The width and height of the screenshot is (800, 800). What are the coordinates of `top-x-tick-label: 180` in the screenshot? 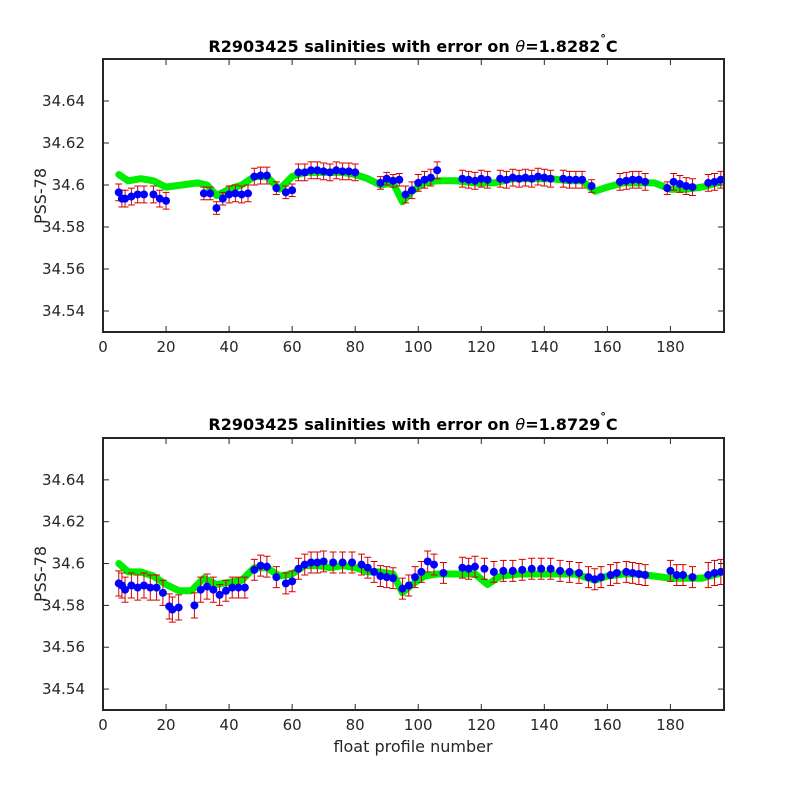 It's located at (670, 347).